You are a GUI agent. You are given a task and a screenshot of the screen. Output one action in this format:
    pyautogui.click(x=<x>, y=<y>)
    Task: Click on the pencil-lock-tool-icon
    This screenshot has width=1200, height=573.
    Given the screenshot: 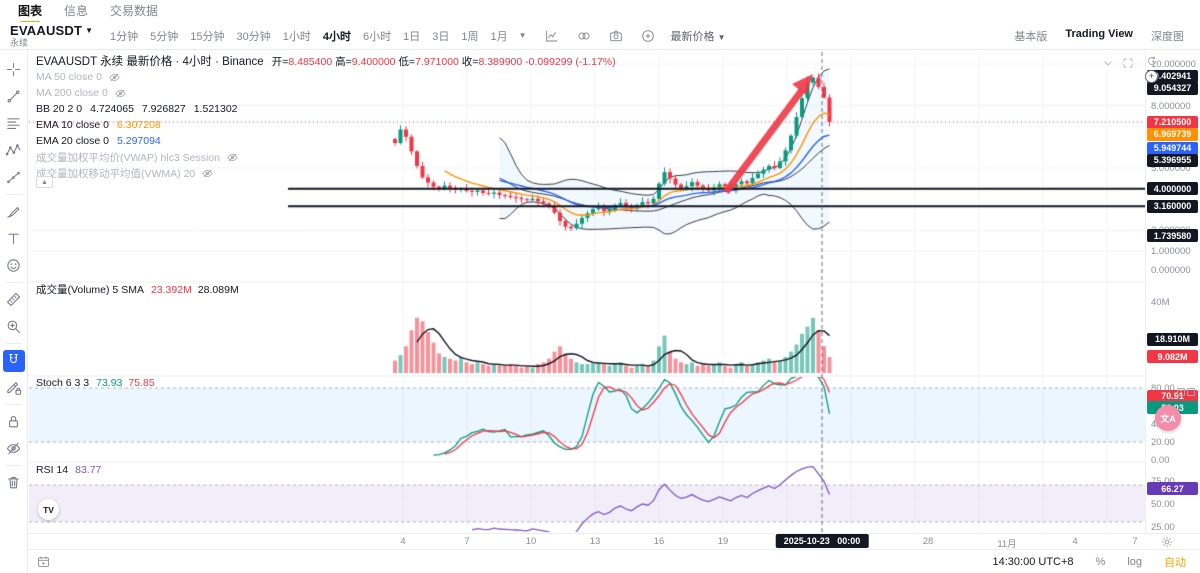 What is the action you would take?
    pyautogui.click(x=14, y=388)
    